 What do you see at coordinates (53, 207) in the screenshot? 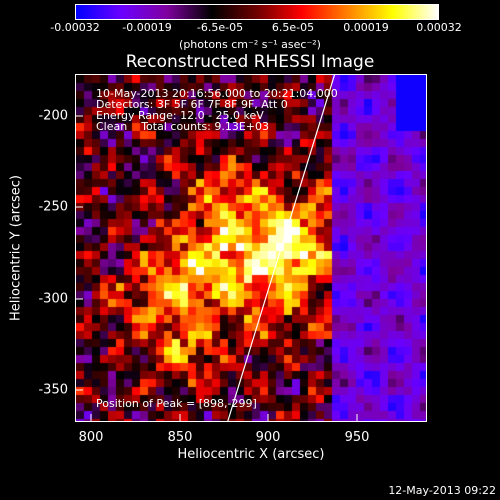
I see `y-tick-label: -250` at bounding box center [53, 207].